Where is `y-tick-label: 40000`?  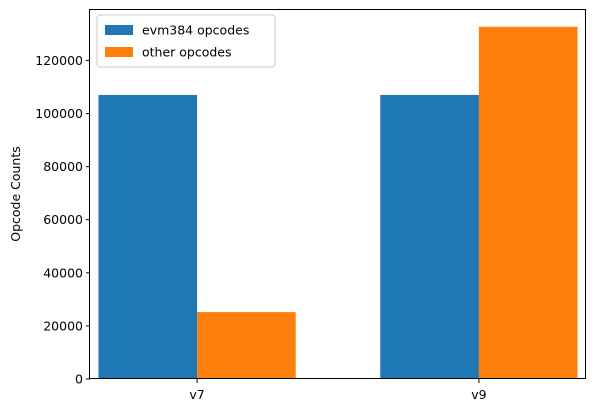 y-tick-label: 40000 is located at coordinates (63, 272).